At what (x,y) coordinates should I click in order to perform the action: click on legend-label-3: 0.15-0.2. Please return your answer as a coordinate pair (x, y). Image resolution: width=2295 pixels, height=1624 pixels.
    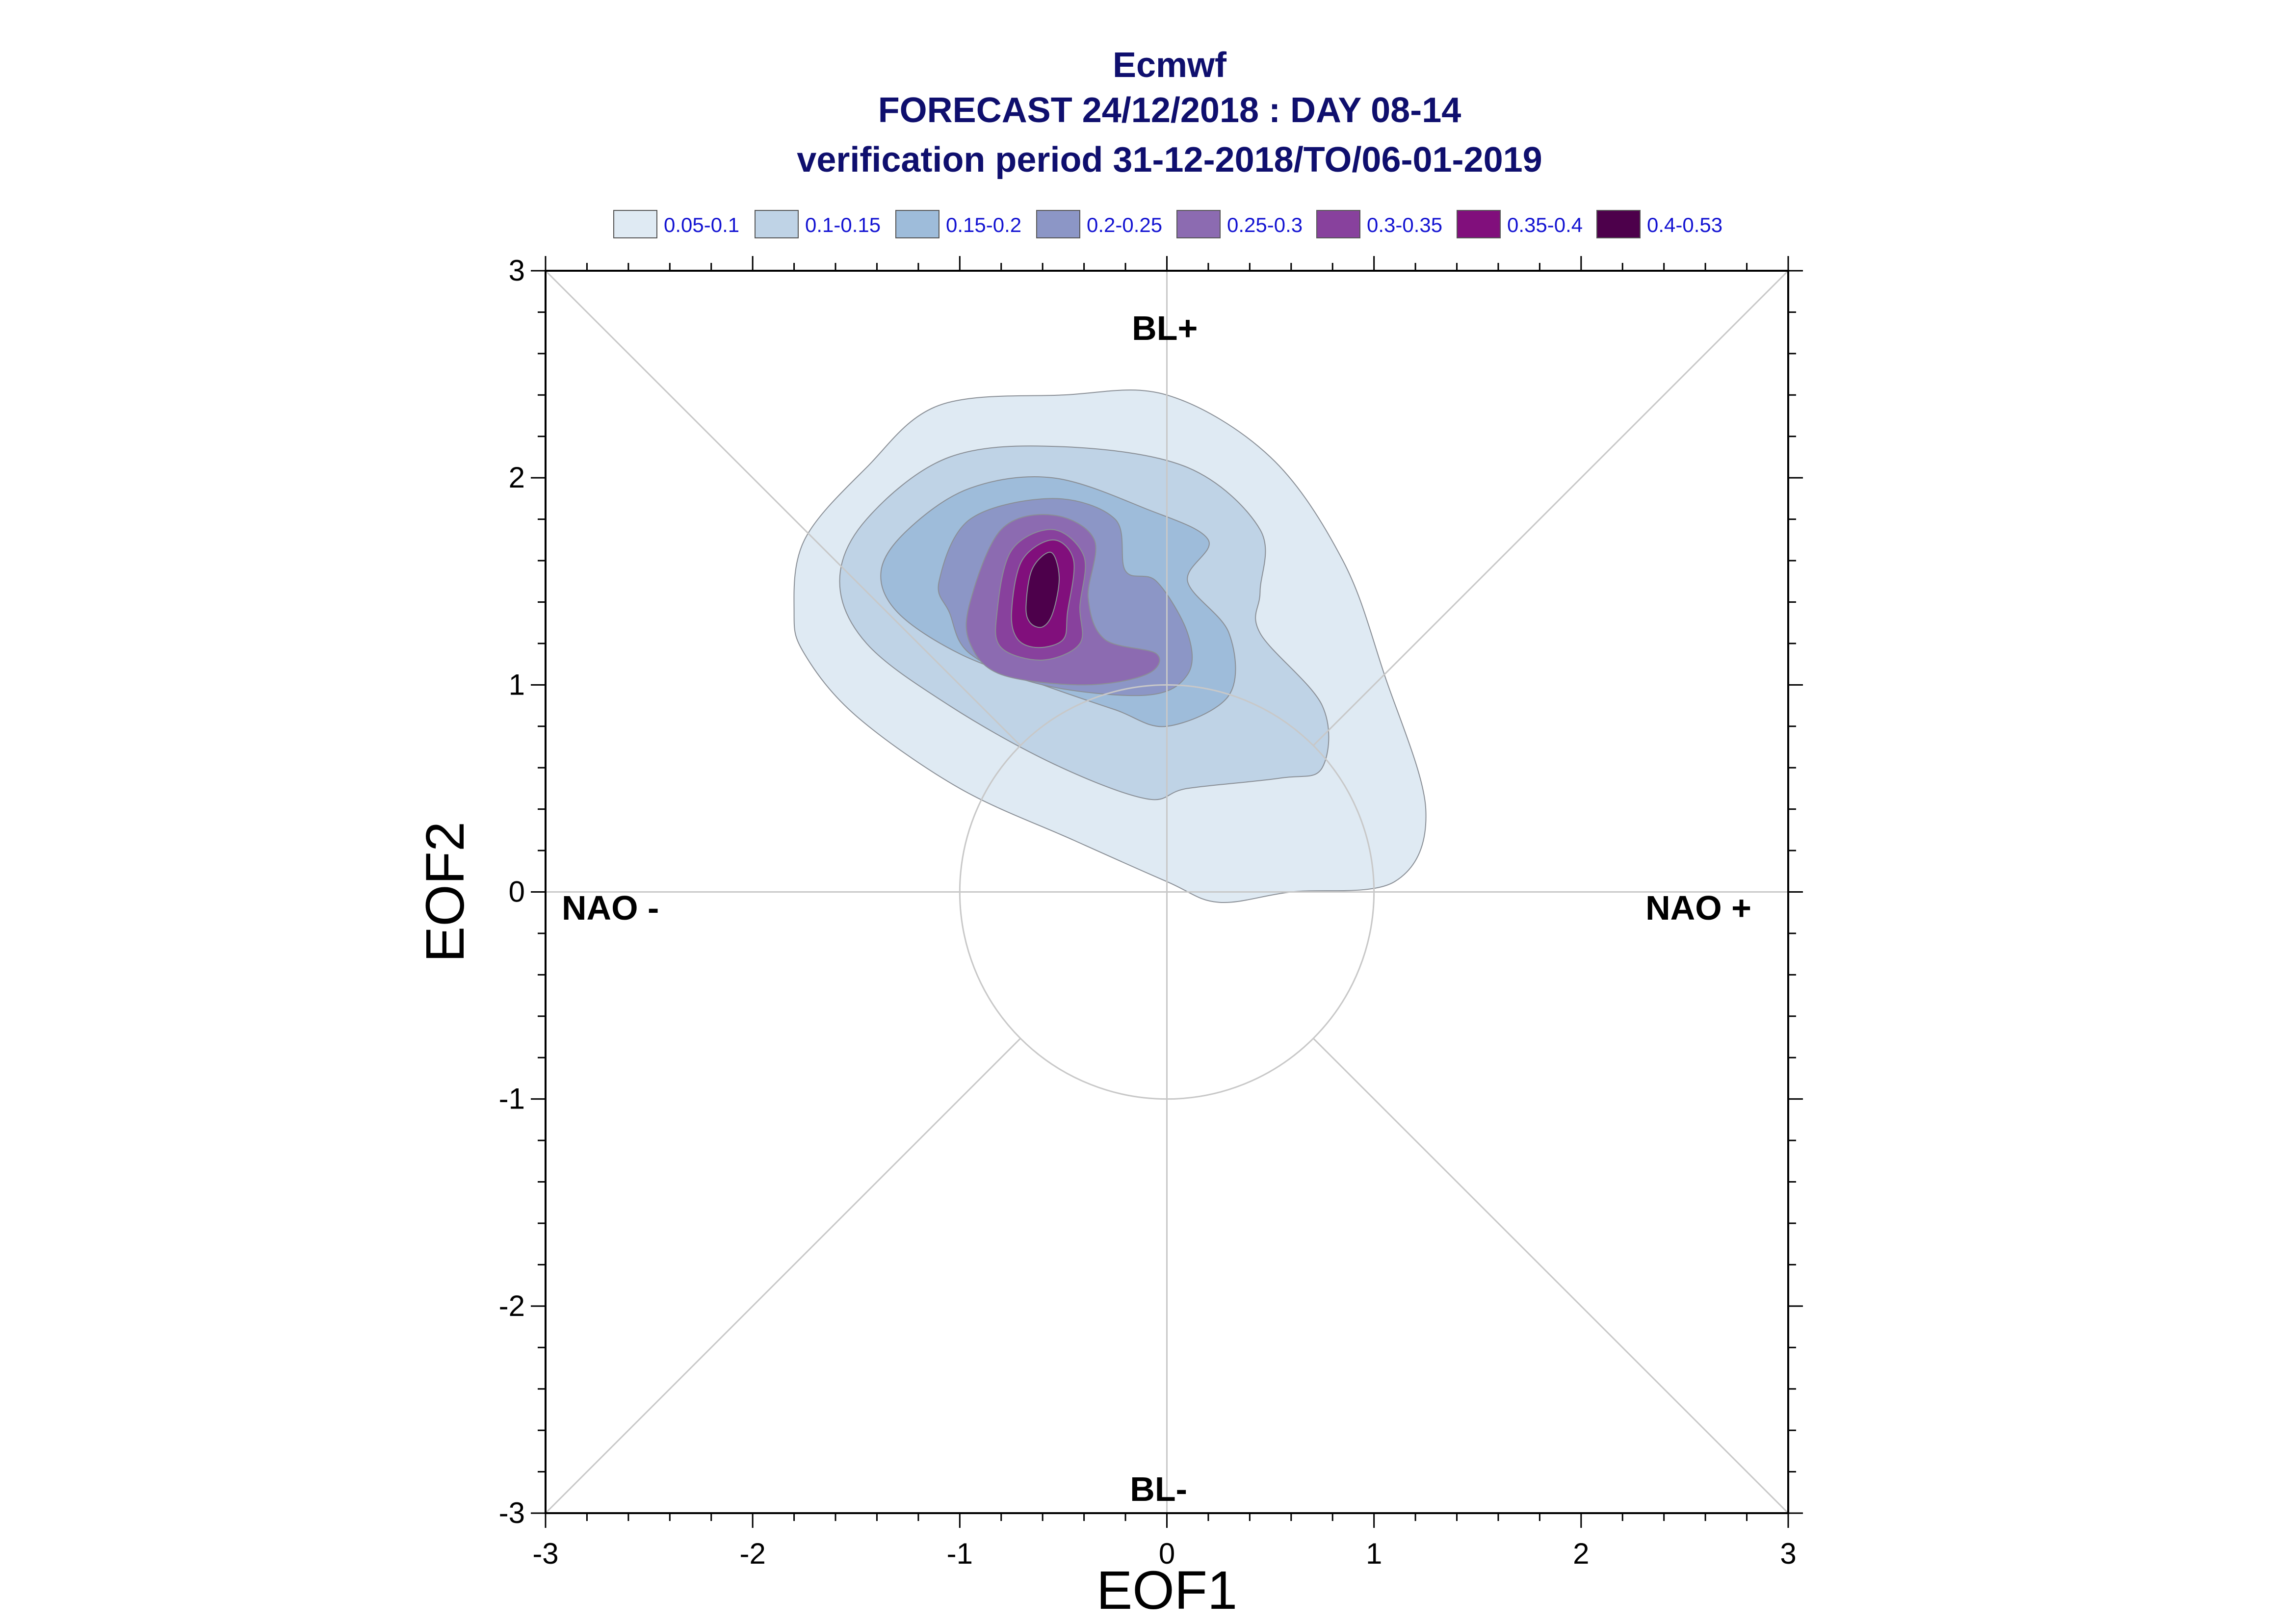
    Looking at the image, I should click on (984, 224).